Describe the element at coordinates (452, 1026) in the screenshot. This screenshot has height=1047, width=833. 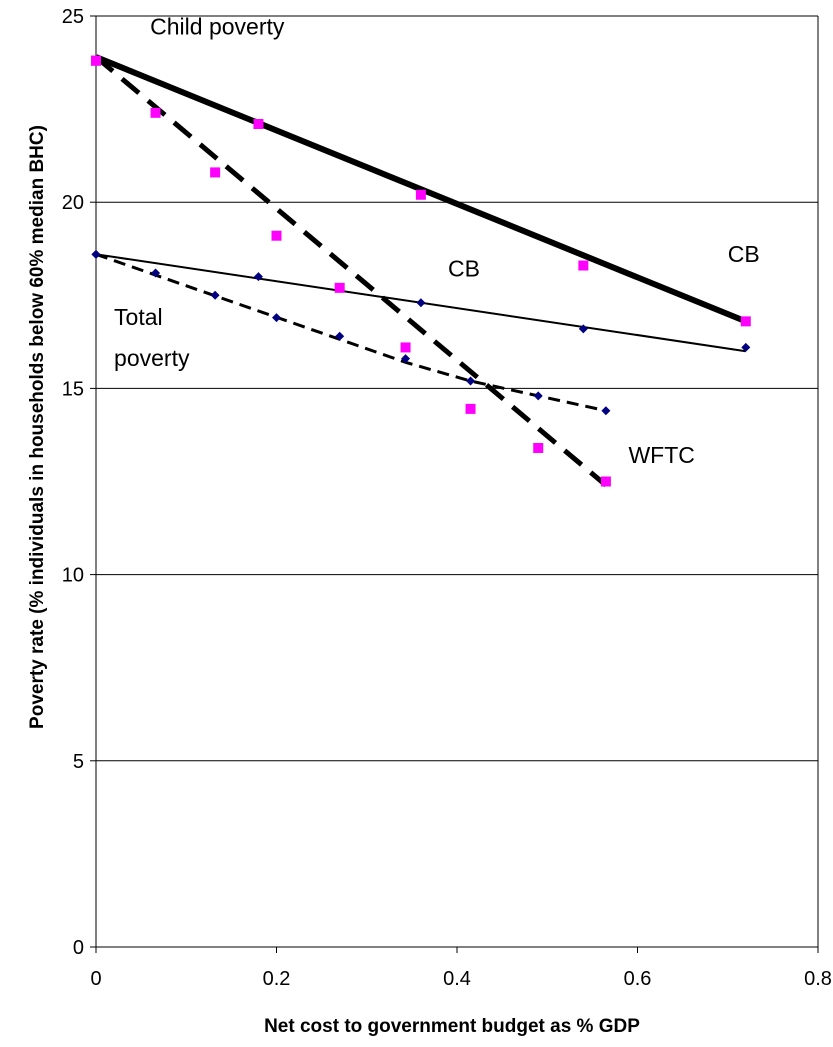
I see `x-axis-title: Net cost to government budget as % GDP` at that location.